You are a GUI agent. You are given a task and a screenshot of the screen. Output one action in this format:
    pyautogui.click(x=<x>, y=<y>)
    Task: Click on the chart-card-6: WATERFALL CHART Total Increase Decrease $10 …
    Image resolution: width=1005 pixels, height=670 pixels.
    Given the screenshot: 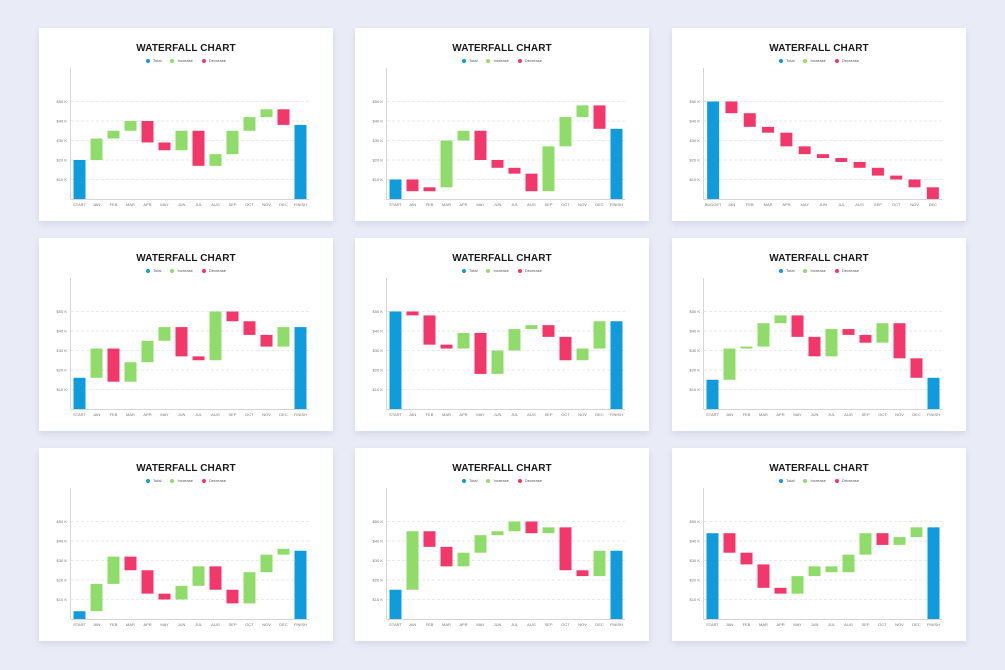 What is the action you would take?
    pyautogui.click(x=819, y=334)
    